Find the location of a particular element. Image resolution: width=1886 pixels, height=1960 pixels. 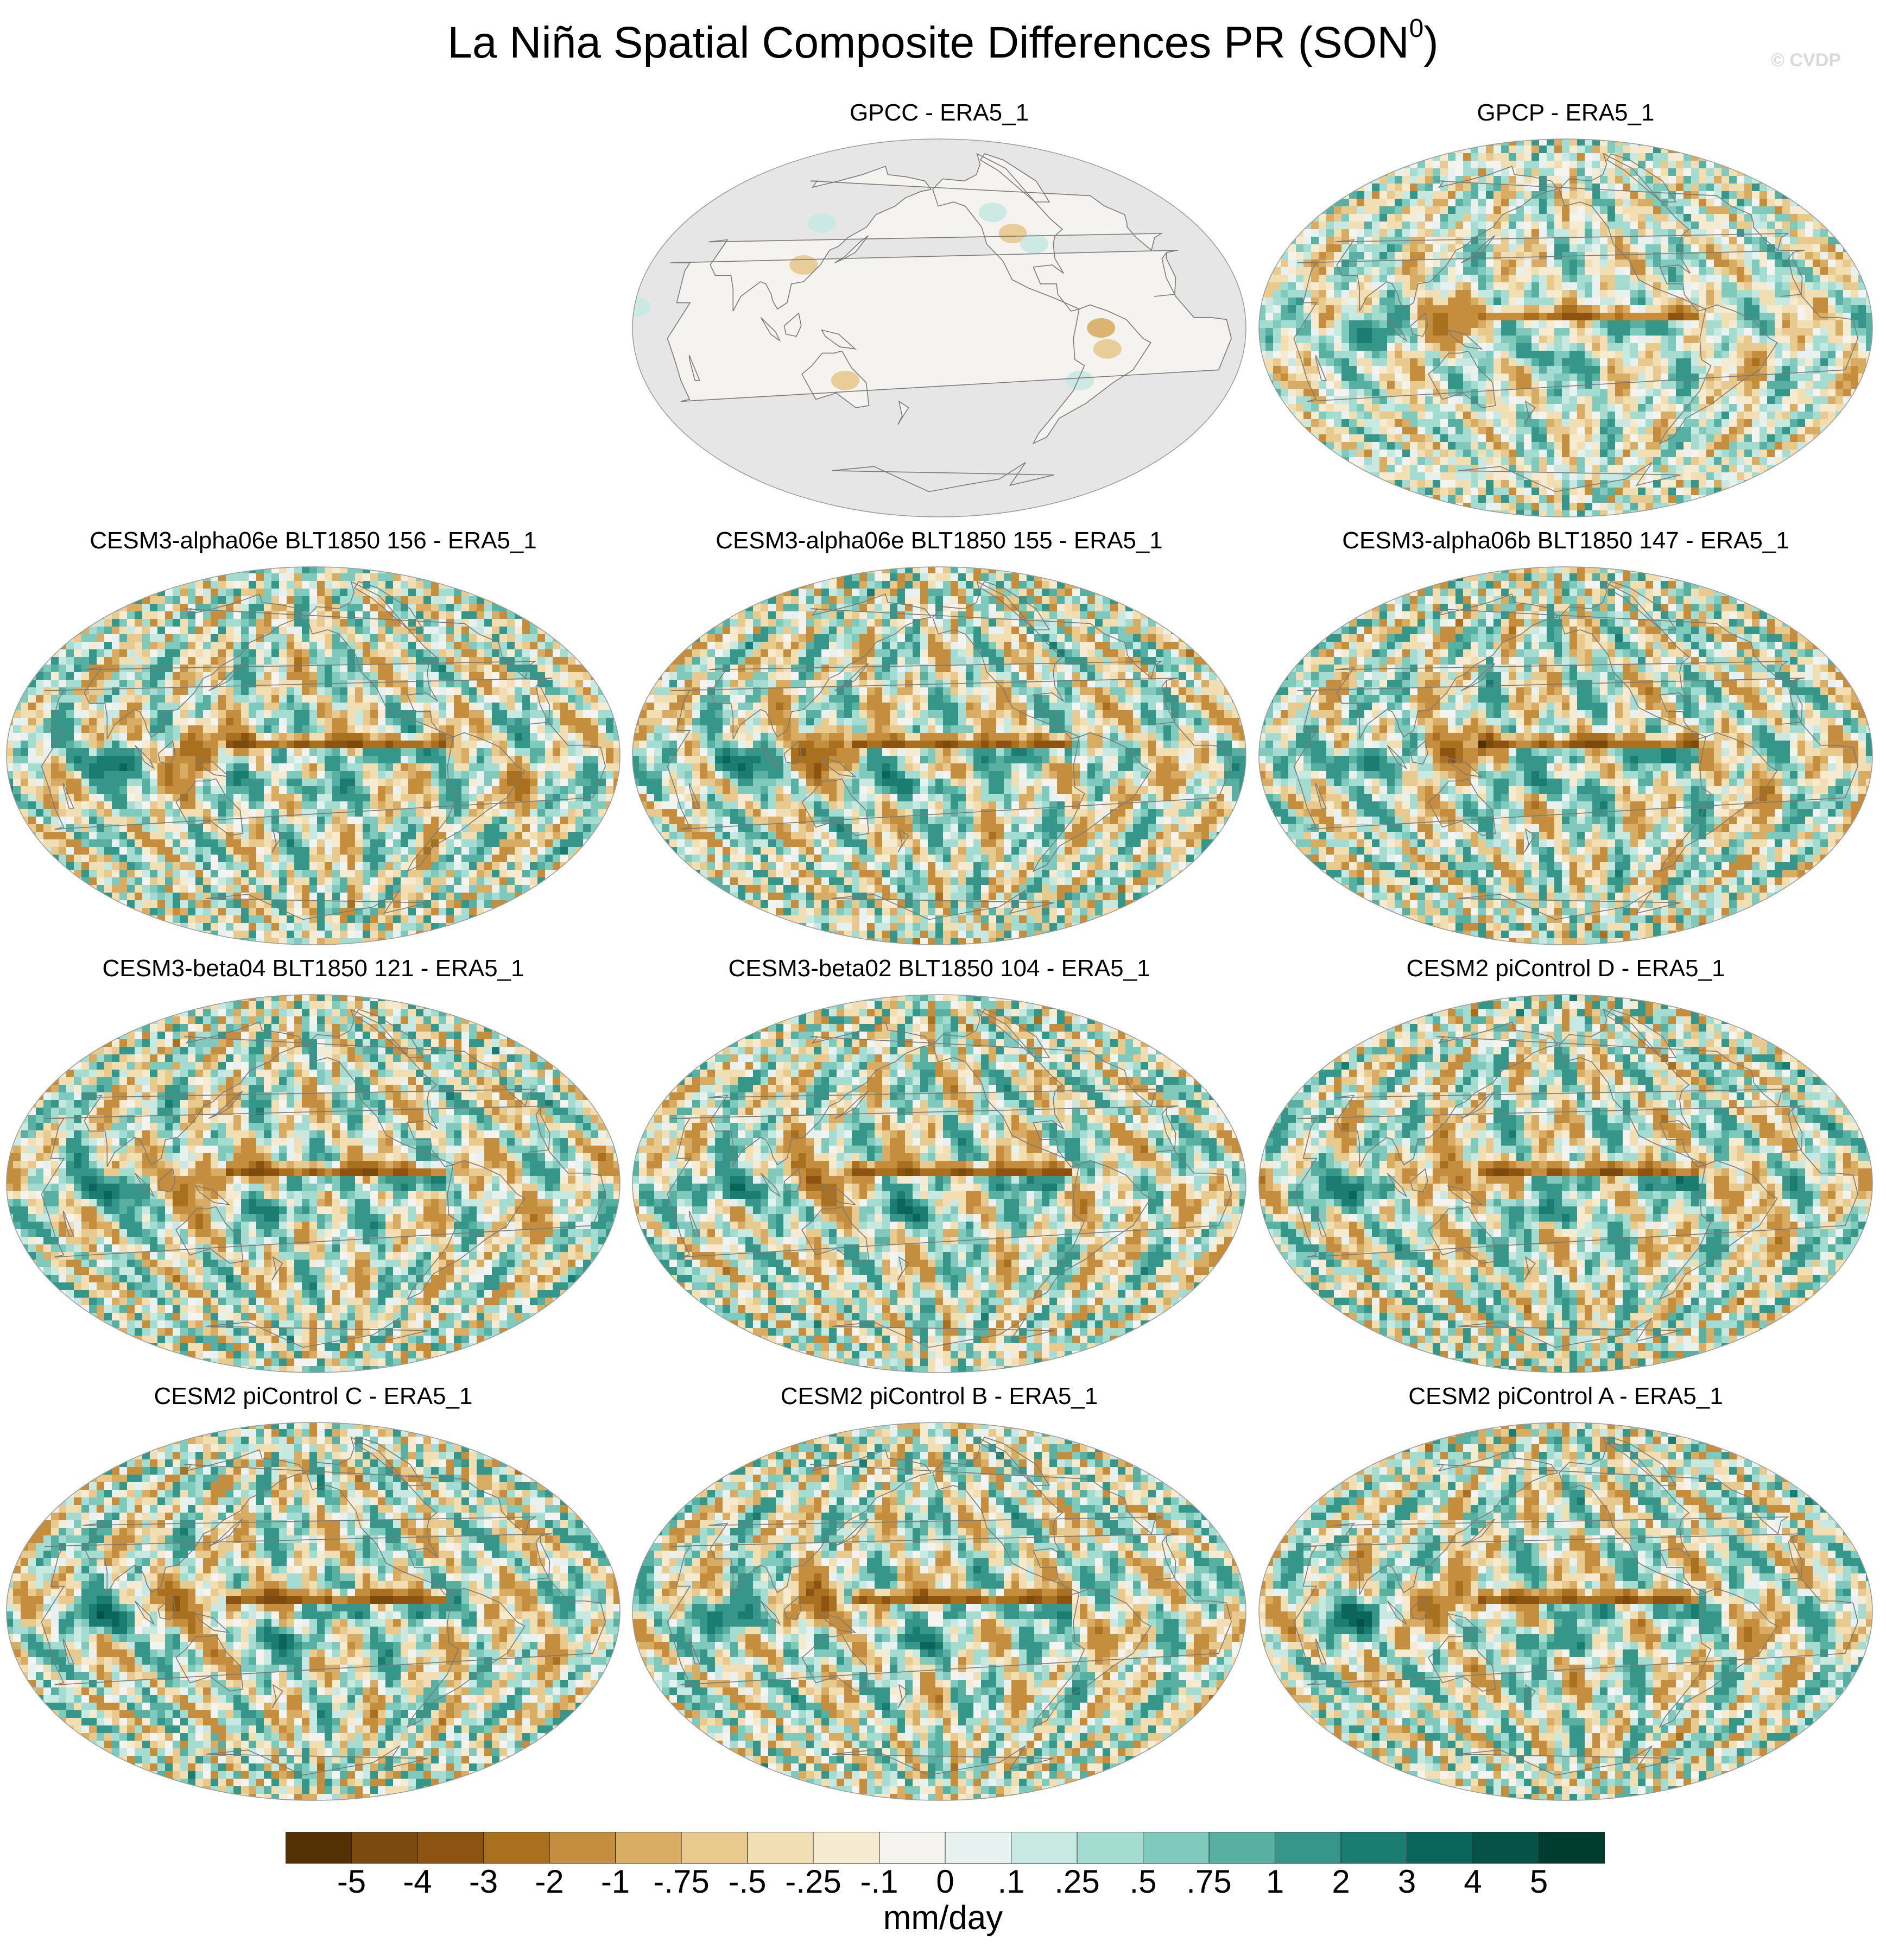

colorbar-tick-label: .25 is located at coordinates (1076, 1880).